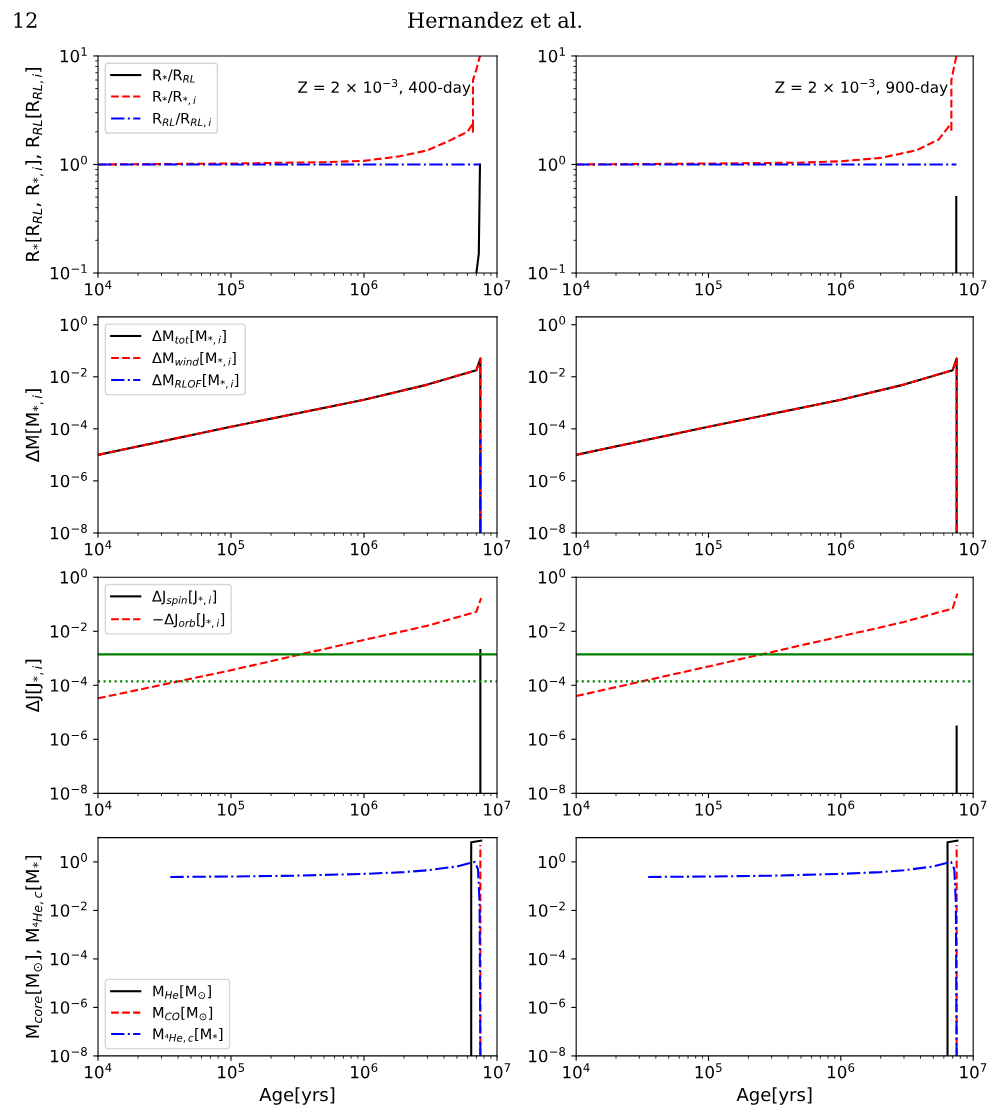 The height and width of the screenshot is (1108, 990). I want to click on legend-label: −ΔJ$_{orb}$[J$_{*,i}$], so click(189, 620).